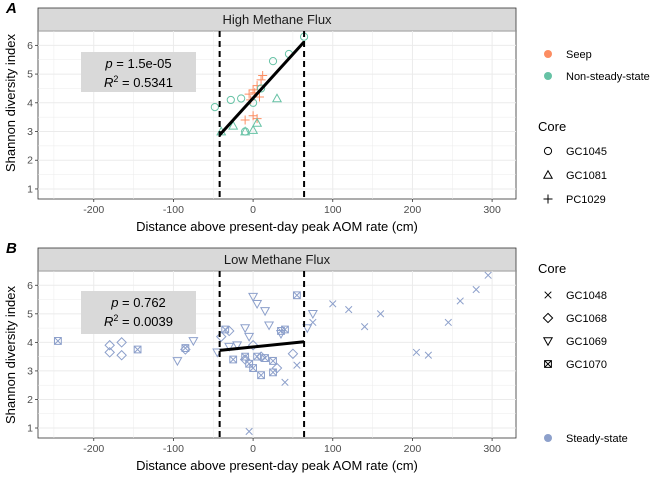 This screenshot has width=672, height=480. I want to click on r2-label: R2 = 0.0039, so click(138, 321).